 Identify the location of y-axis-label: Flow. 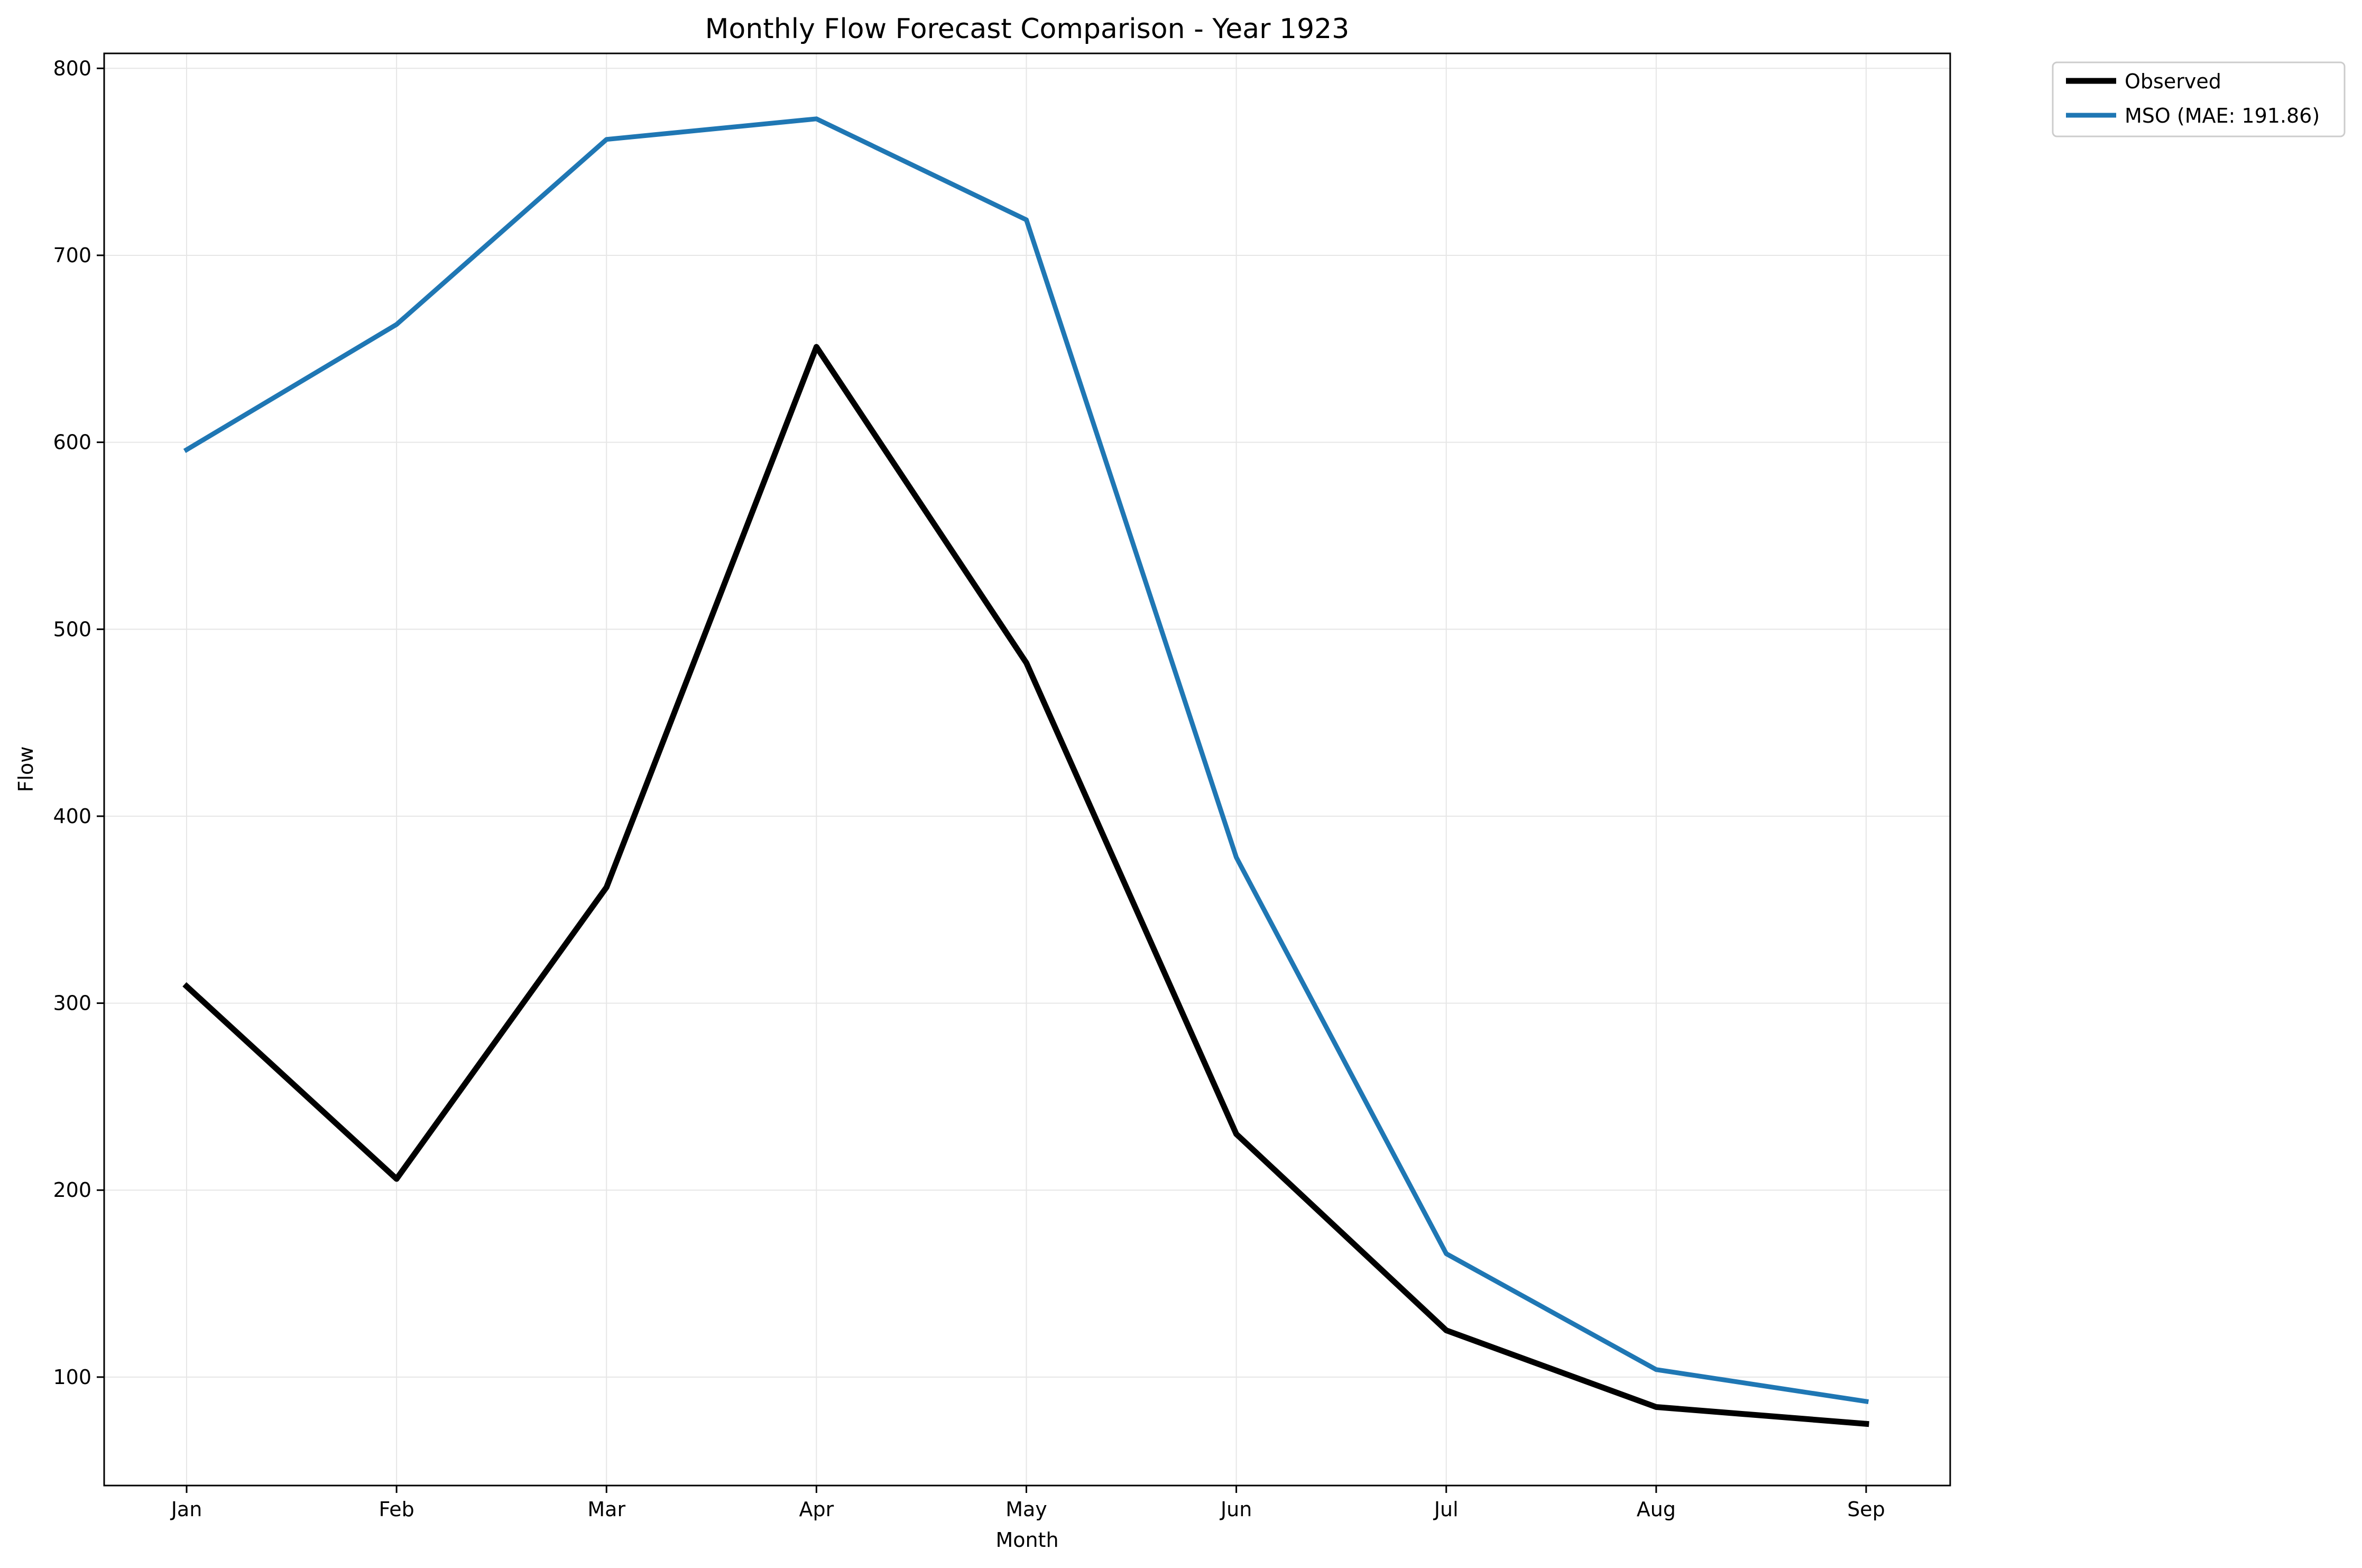
(26, 769).